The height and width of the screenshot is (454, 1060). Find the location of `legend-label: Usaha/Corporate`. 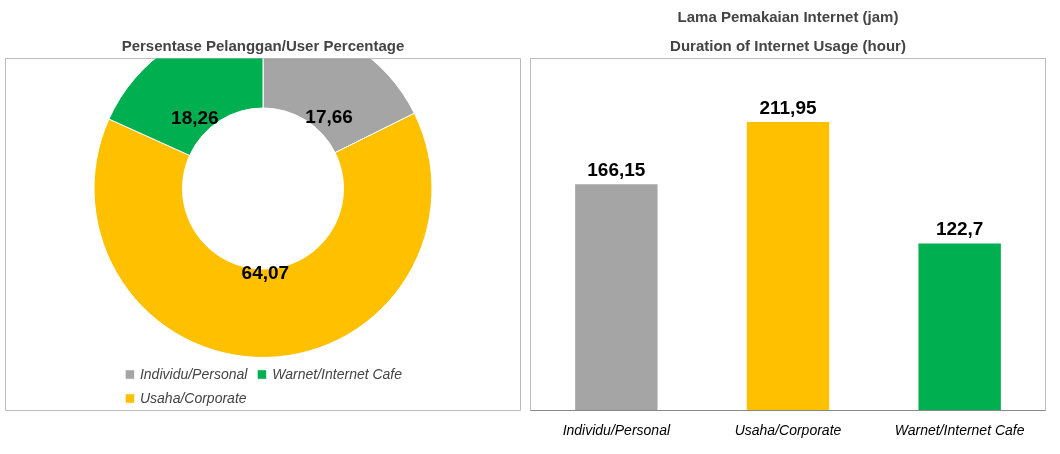

legend-label: Usaha/Corporate is located at coordinates (193, 398).